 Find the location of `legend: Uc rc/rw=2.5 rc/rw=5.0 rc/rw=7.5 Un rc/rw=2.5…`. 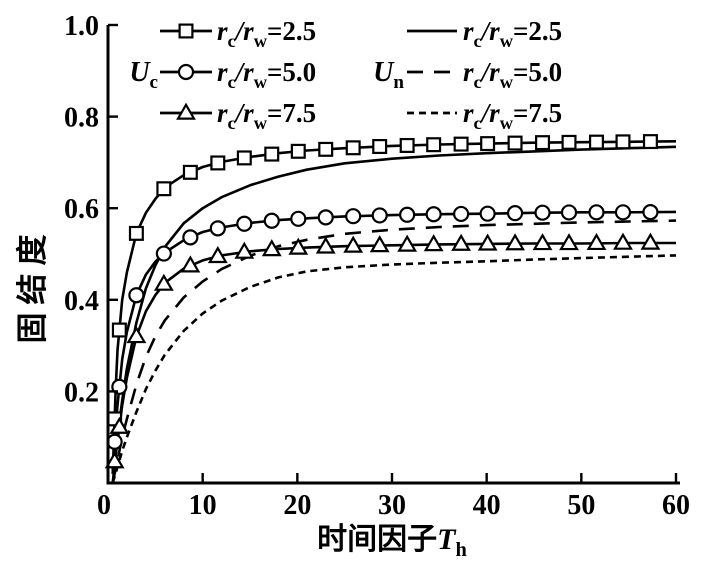

legend: Uc rc/rw=2.5 rc/rw=5.0 rc/rw=7.5 Un rc/rw=2.5… is located at coordinates (345, 74).